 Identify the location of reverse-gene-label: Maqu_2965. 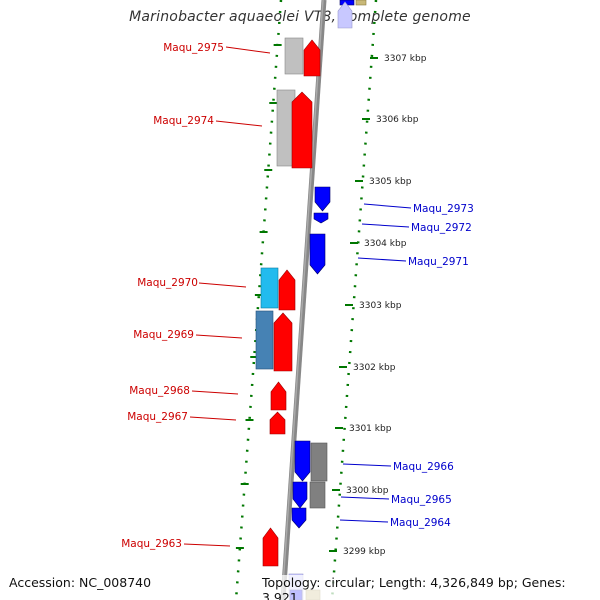
(421, 500).